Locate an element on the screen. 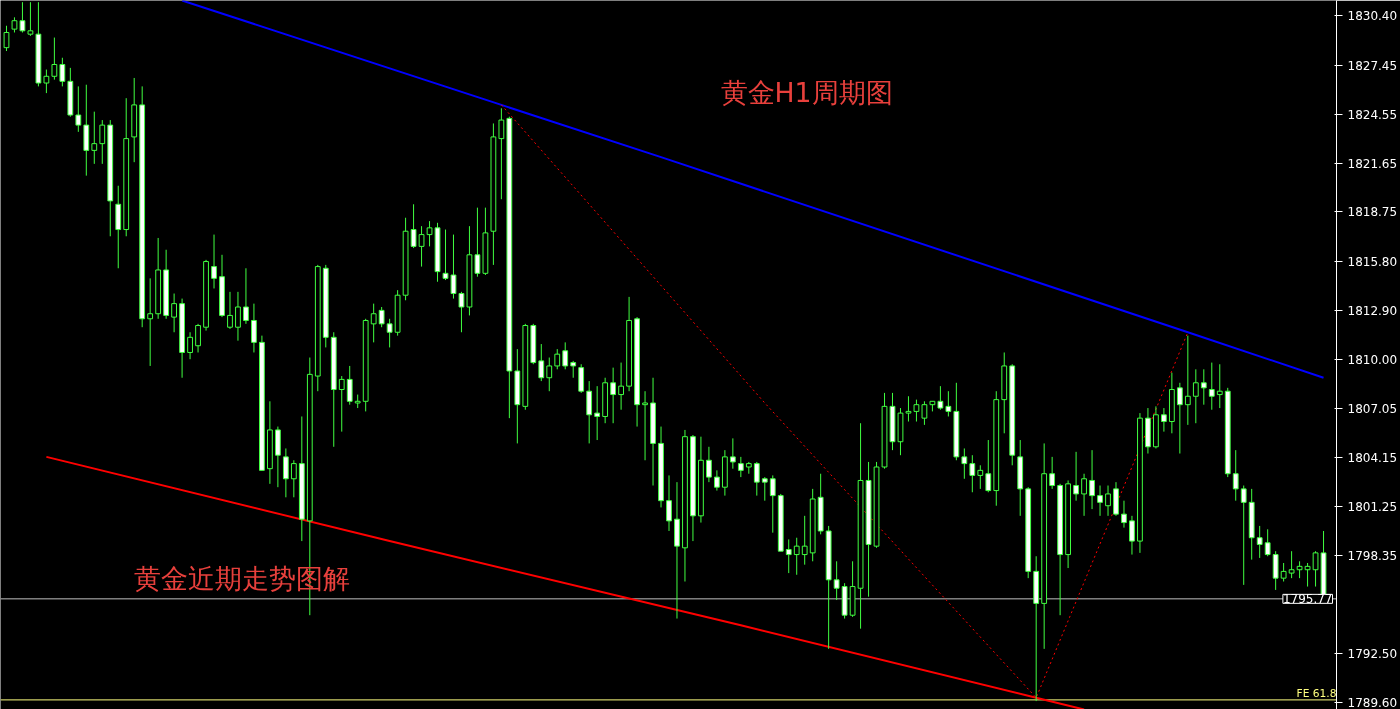 The image size is (1400, 709). ref-line-label: 1795.77 is located at coordinates (1307, 599).